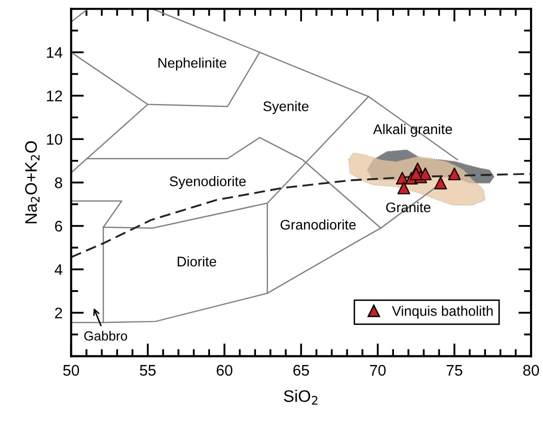  Describe the element at coordinates (58, 226) in the screenshot. I see `y-tick-label: 6` at that location.